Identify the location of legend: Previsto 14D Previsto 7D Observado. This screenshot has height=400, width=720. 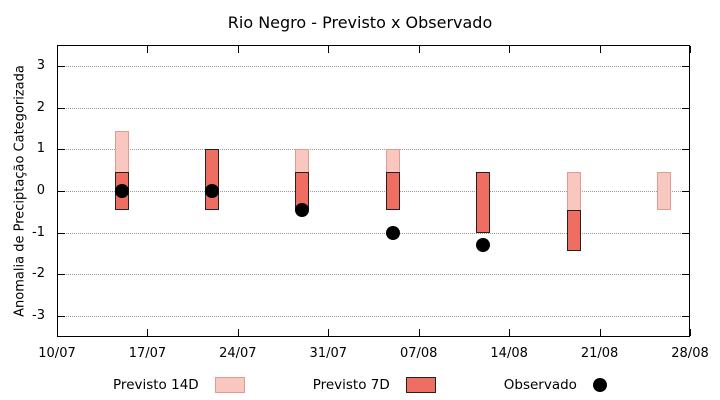
(360, 385).